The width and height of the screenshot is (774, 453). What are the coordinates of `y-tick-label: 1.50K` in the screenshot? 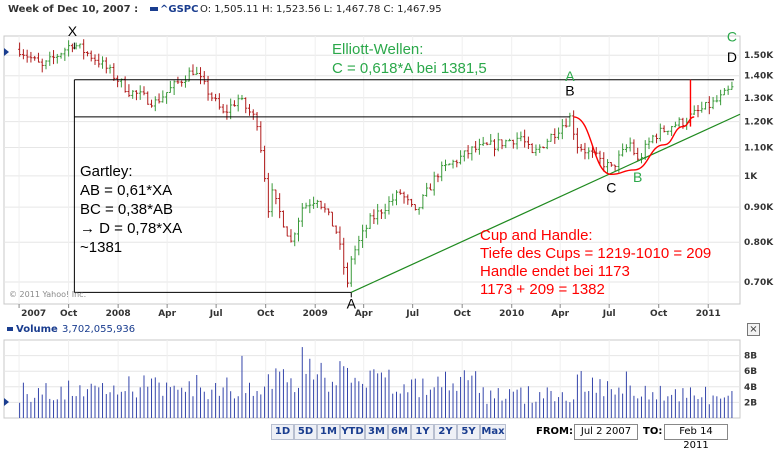 It's located at (759, 56).